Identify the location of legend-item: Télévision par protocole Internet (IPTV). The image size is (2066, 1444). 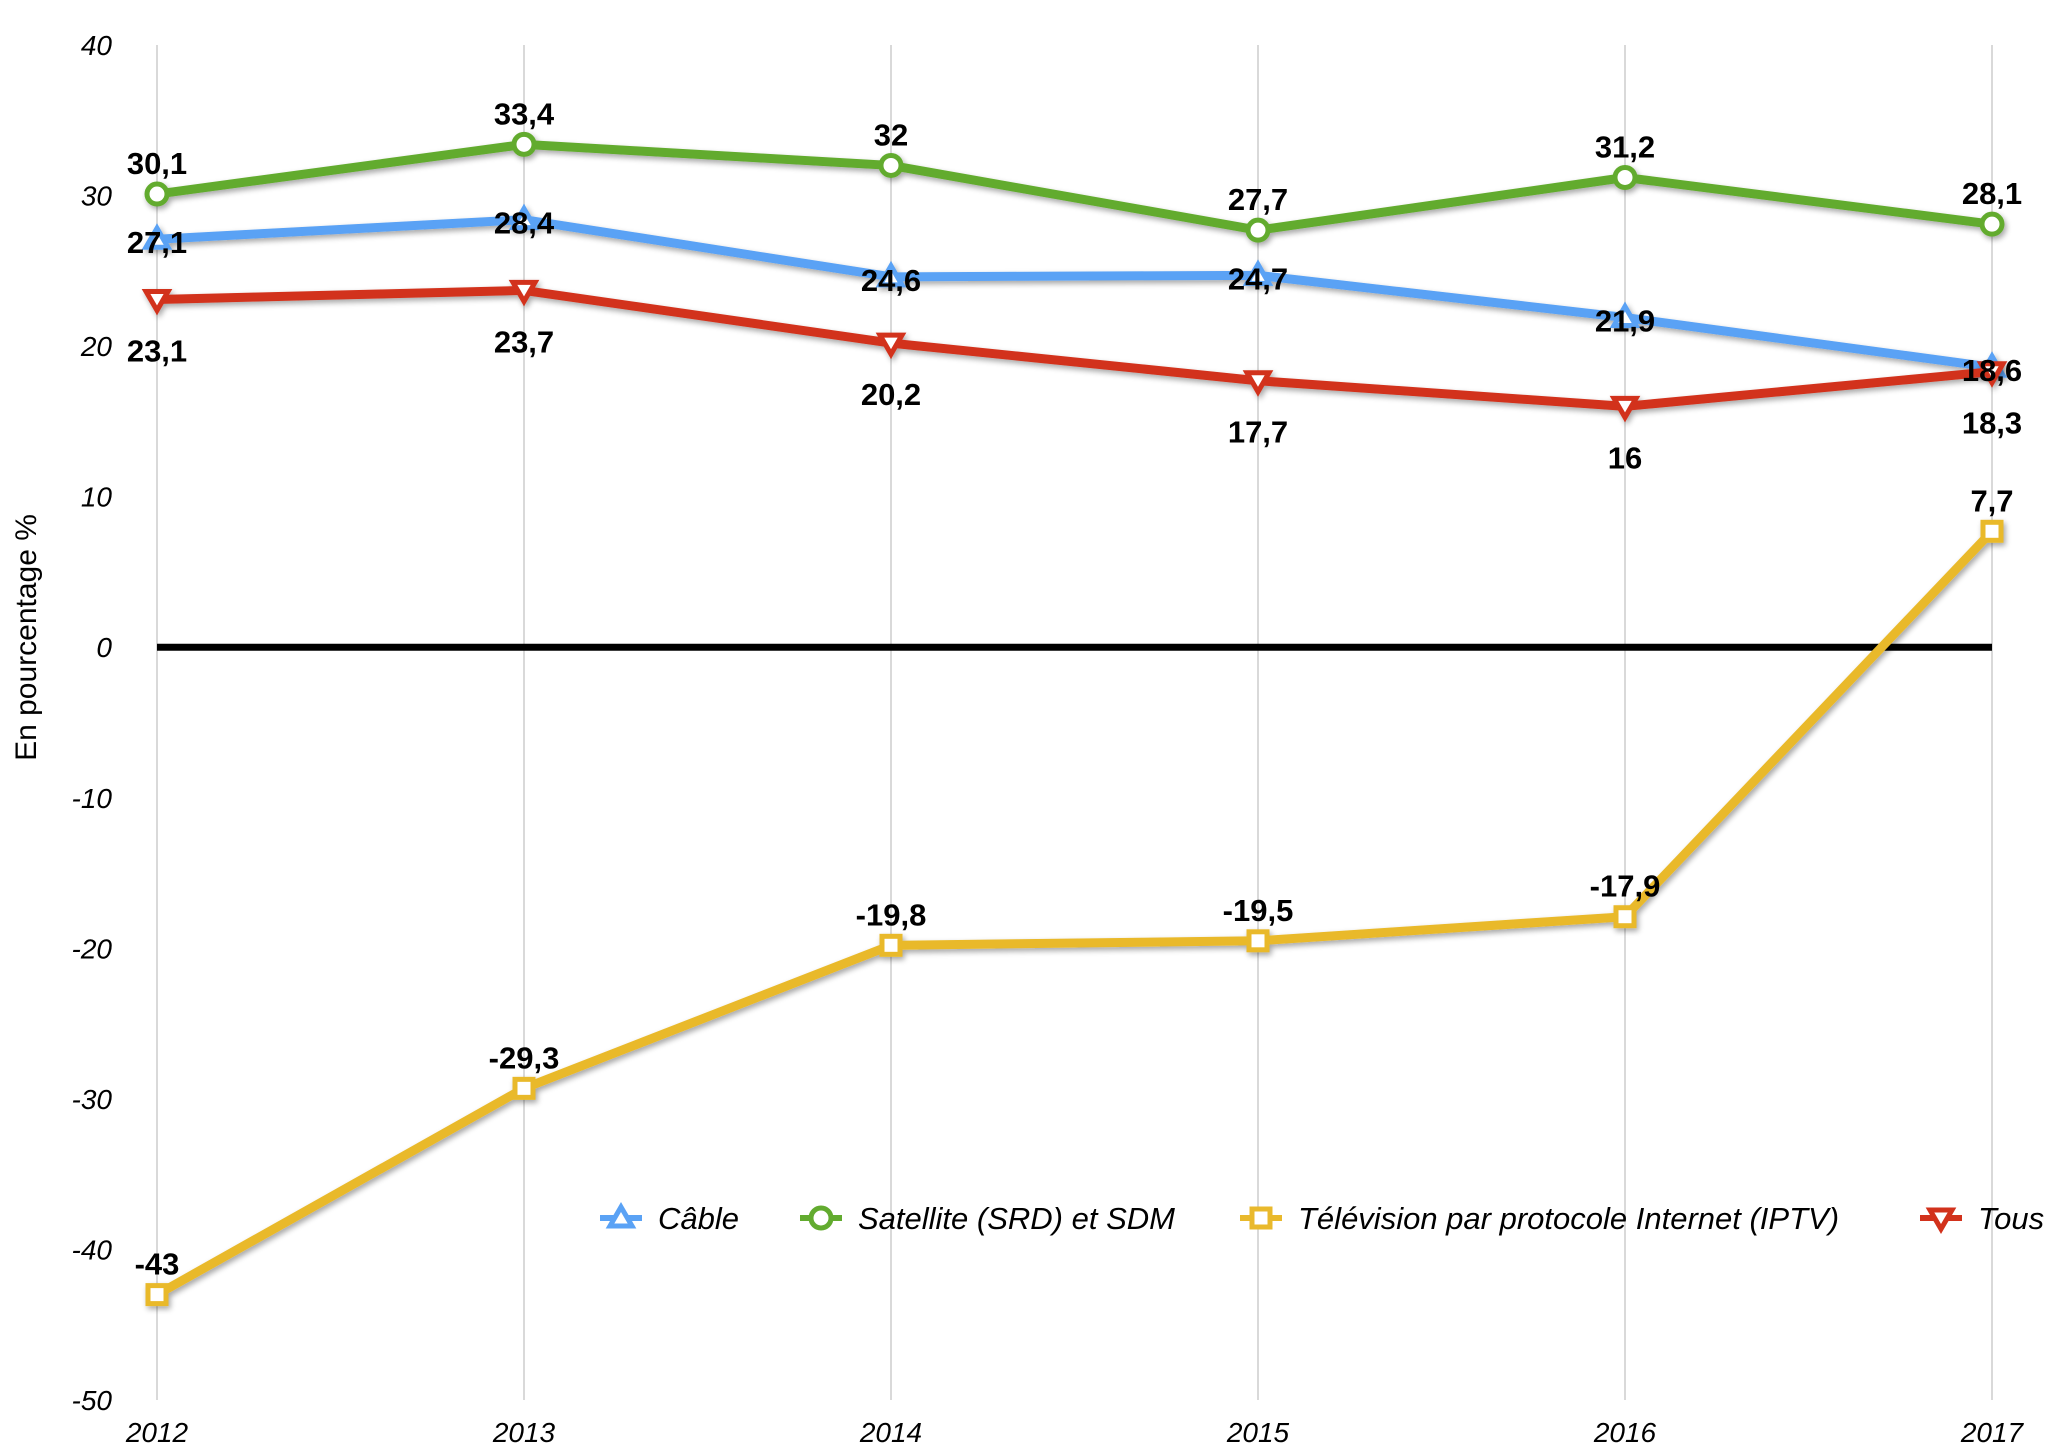
(1539, 1218).